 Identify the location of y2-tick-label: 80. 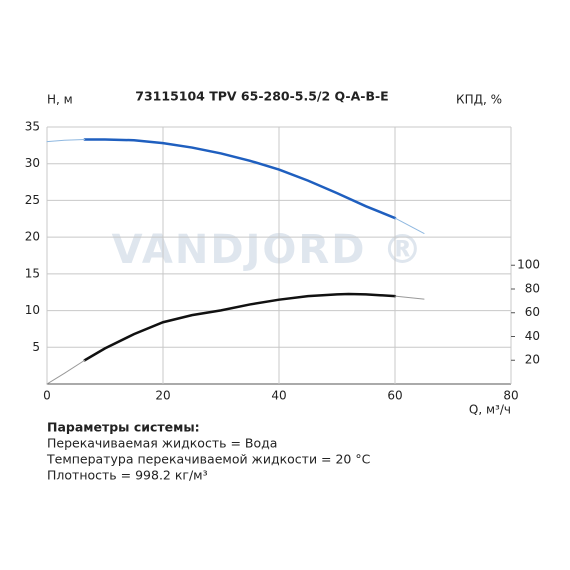
(532, 288).